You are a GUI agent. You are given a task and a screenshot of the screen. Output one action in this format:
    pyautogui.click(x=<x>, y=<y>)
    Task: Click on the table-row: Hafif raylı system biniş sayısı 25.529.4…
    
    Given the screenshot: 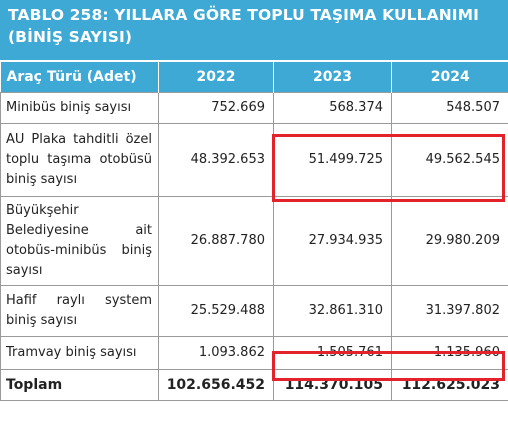 What is the action you would take?
    pyautogui.click(x=254, y=311)
    